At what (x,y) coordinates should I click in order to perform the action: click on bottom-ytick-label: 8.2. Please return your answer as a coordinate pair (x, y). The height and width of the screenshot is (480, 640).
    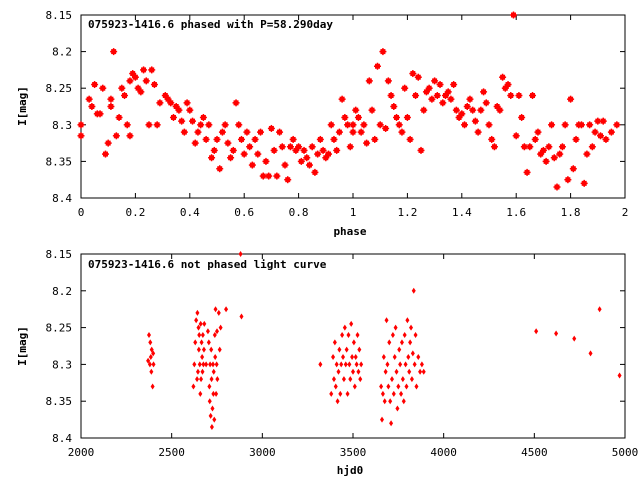
    Looking at the image, I should click on (62, 291).